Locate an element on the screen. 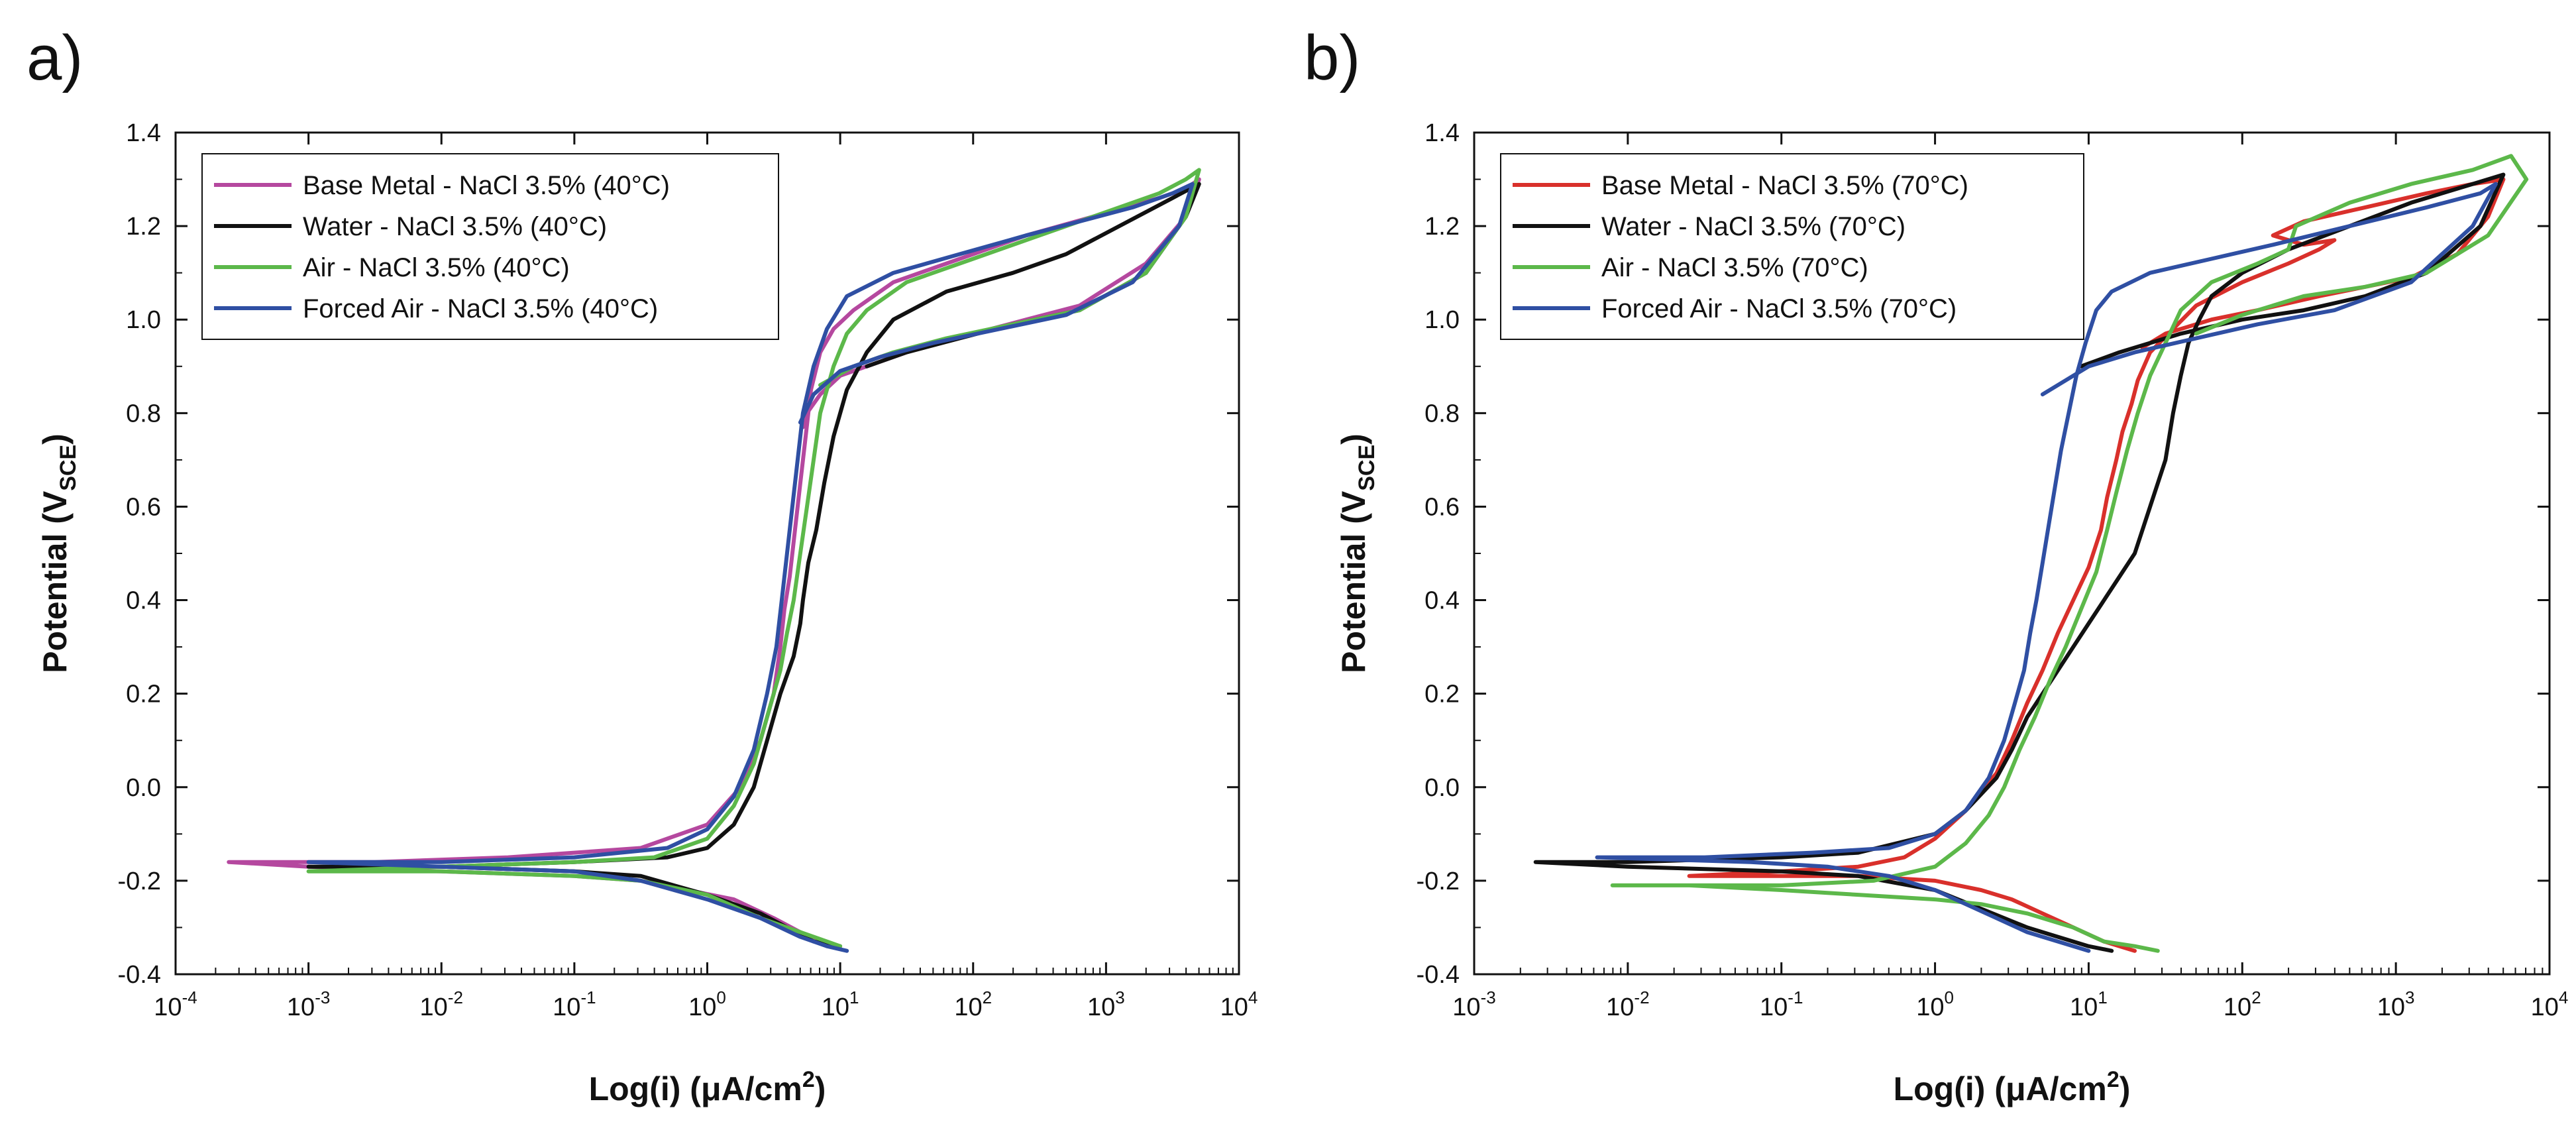 This screenshot has width=2576, height=1128. p1-legend-label-1: Water - NaCl 3.5% (70°C) is located at coordinates (1753, 227).